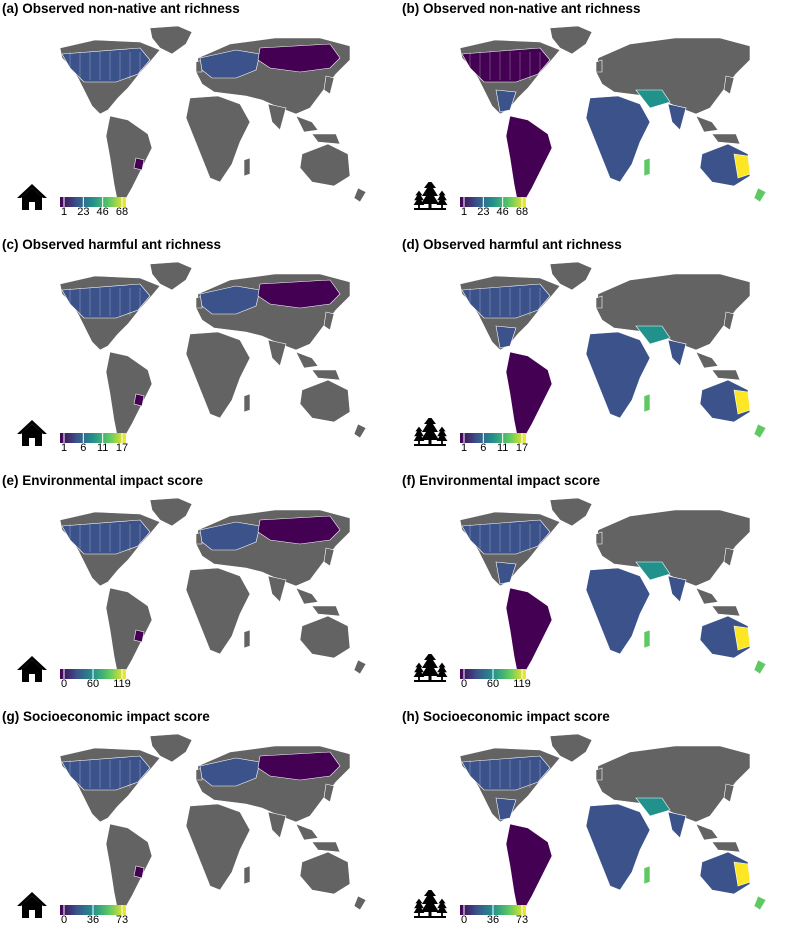  I want to click on panel-title: (g) Socioeconomic impact score, so click(106, 716).